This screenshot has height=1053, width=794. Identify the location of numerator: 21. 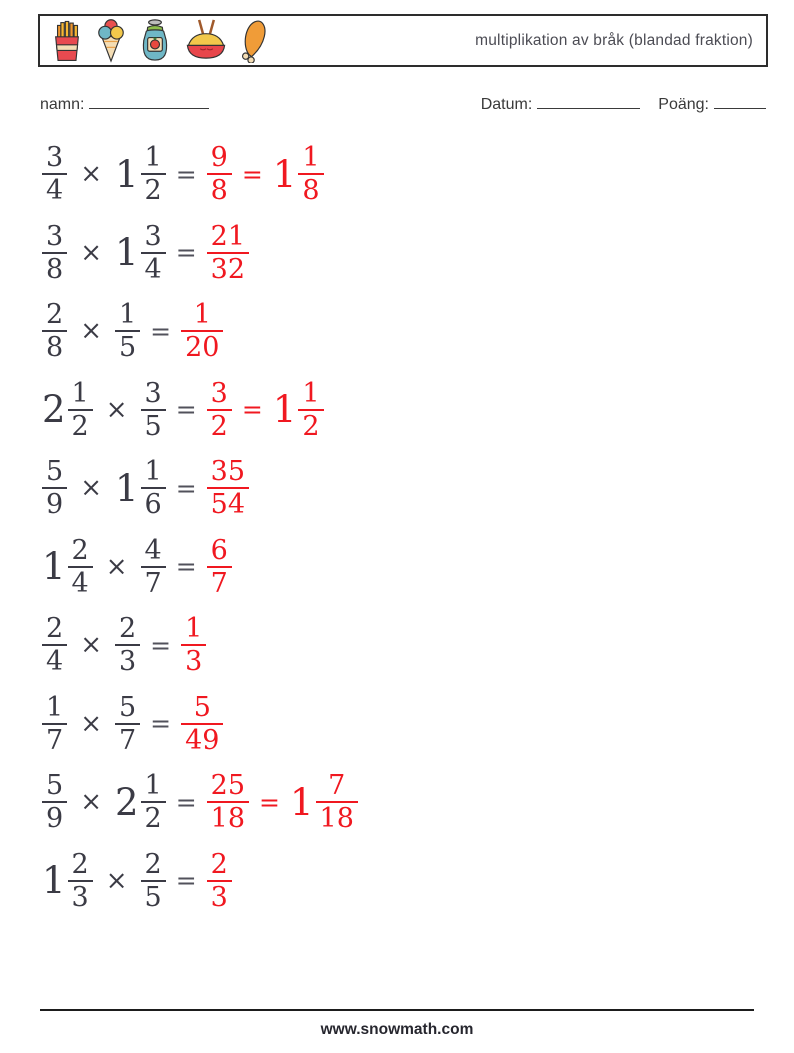
(228, 236).